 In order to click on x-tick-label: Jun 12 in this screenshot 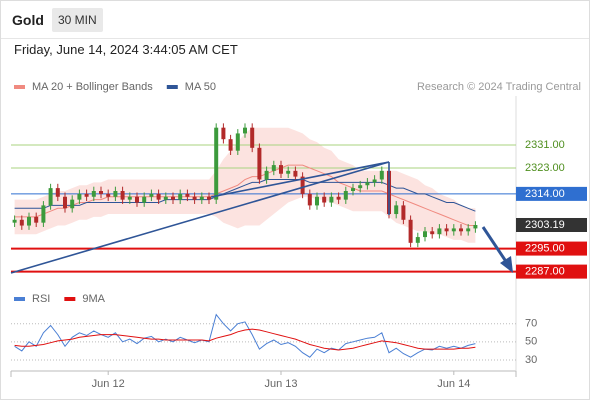, I will do `click(108, 384)`.